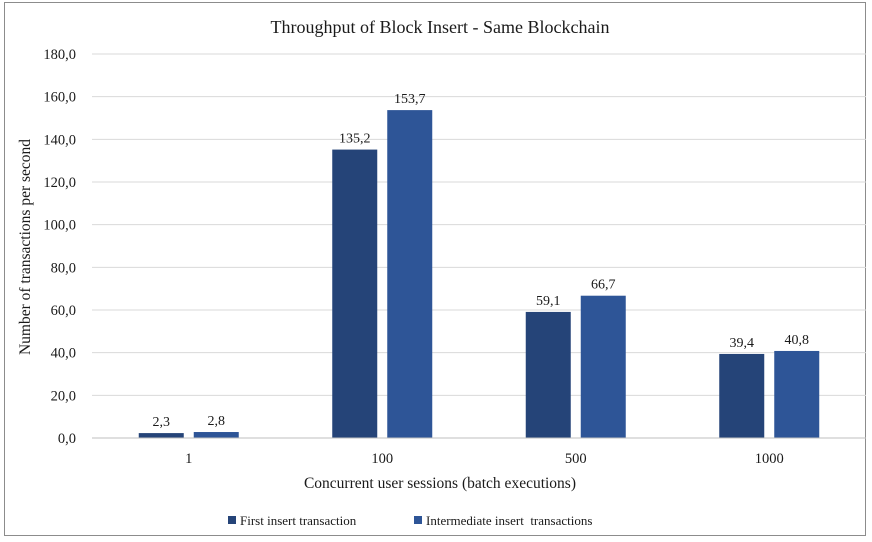 Image resolution: width=872 pixels, height=542 pixels. What do you see at coordinates (797, 340) in the screenshot?
I see `data-label: 40,8` at bounding box center [797, 340].